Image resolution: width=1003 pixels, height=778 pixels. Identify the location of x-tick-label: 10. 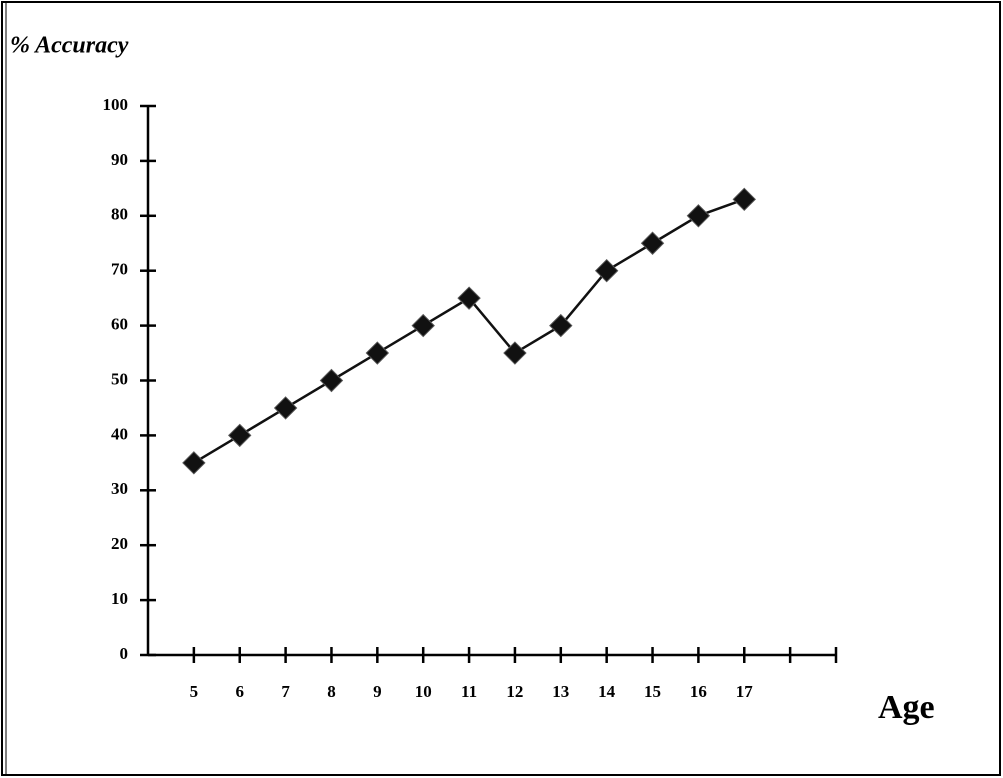
(423, 691).